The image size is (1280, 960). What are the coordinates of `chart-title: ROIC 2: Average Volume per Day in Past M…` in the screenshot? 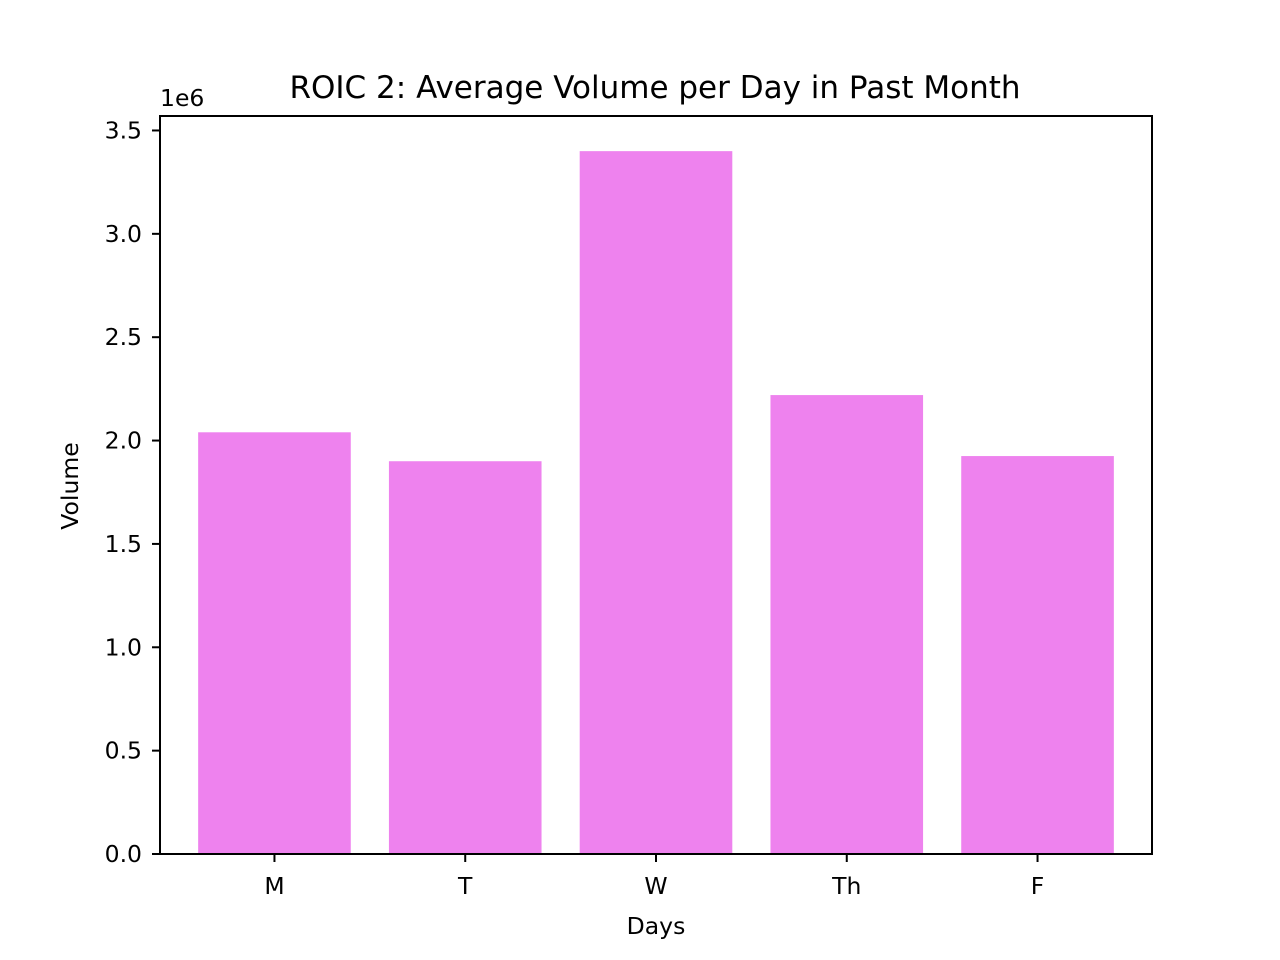 It's located at (654, 88).